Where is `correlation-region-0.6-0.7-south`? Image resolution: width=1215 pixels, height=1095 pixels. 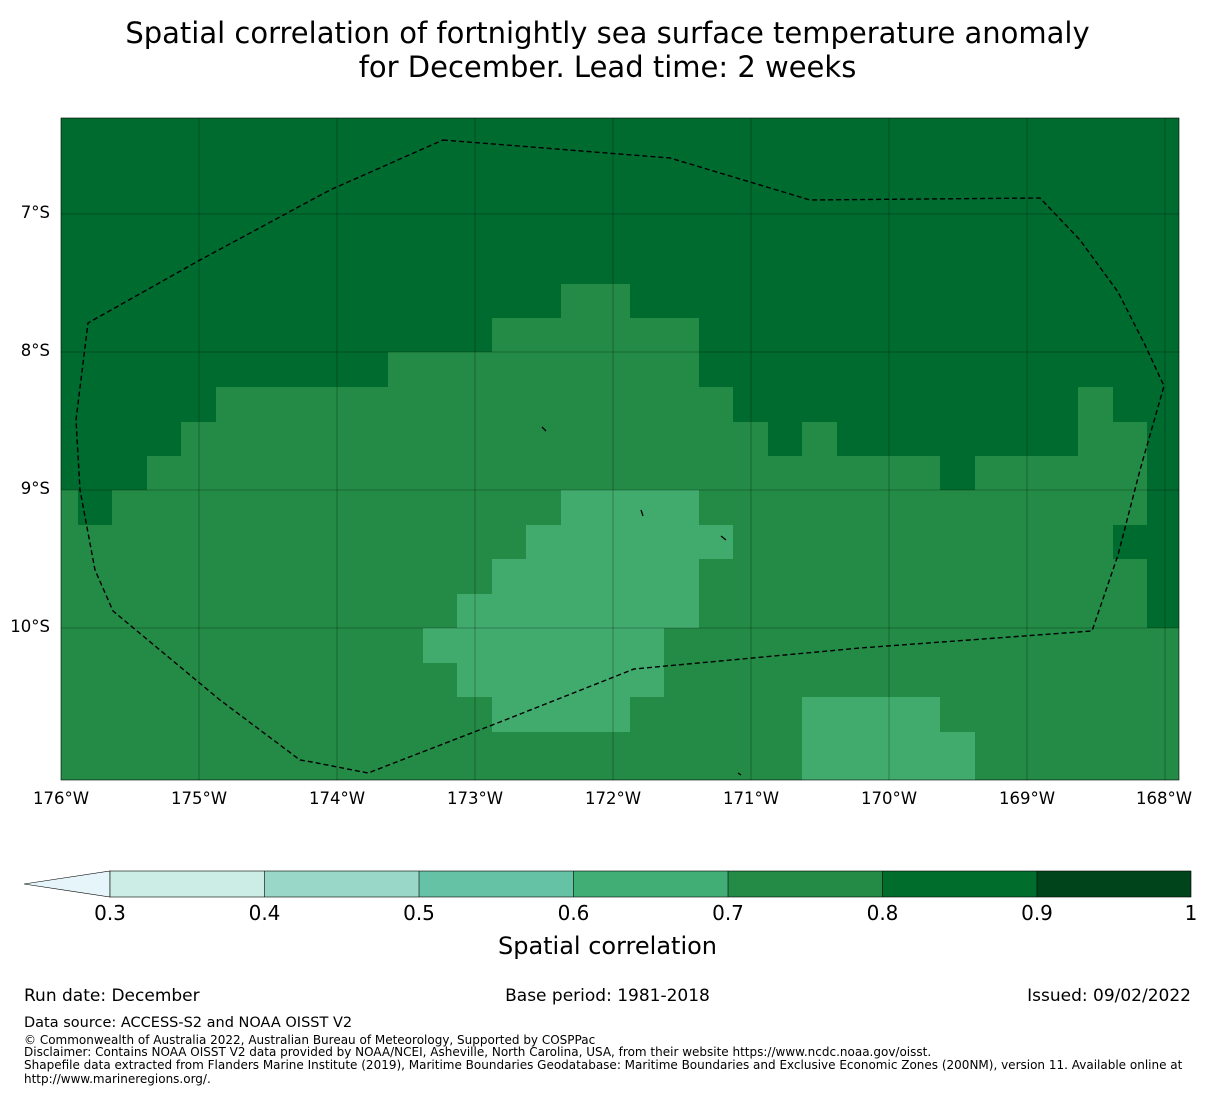
correlation-region-0.6-0.7-south is located at coordinates (888, 738).